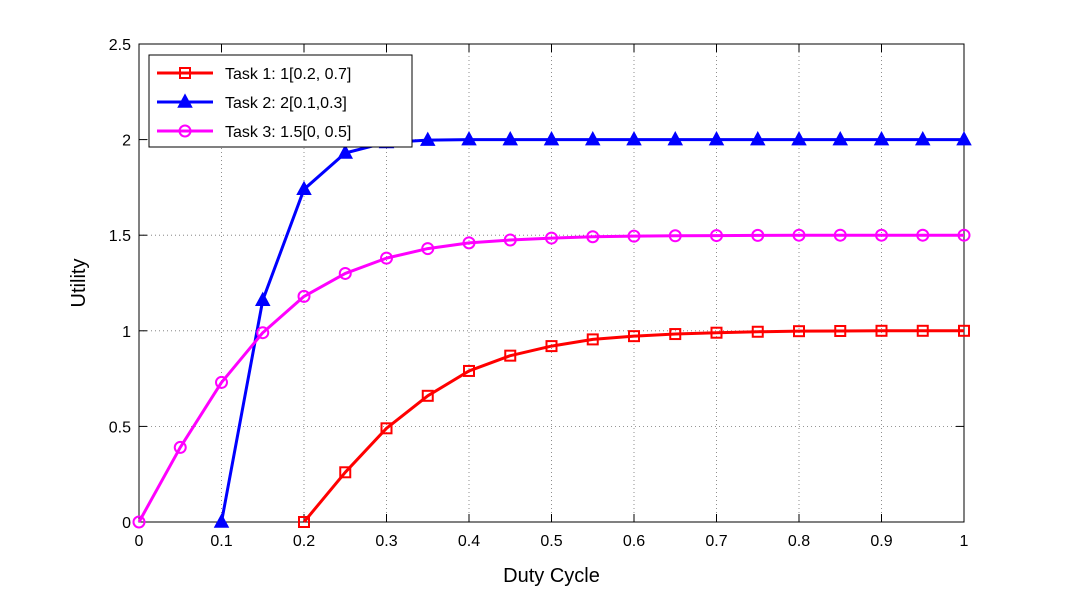 The image size is (1065, 591). I want to click on x-tick-label: 0.3, so click(386, 541).